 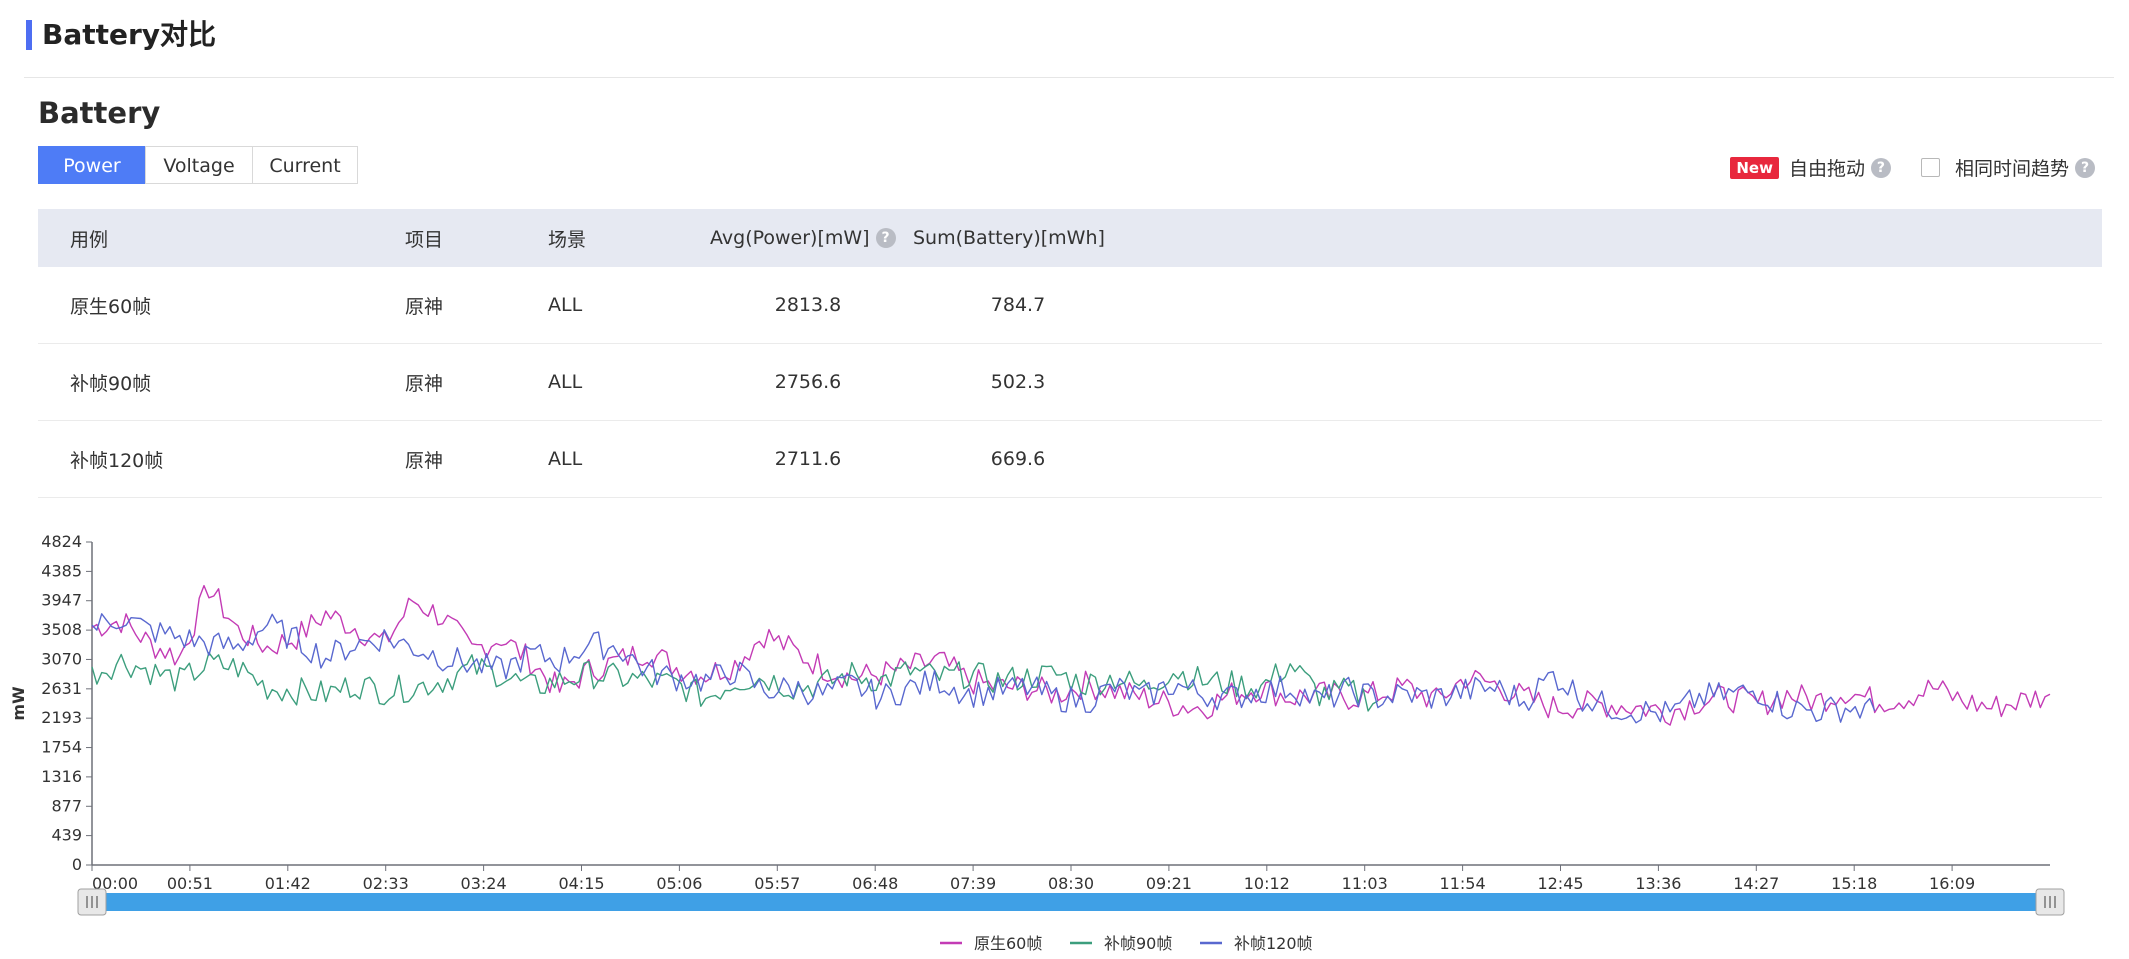 What do you see at coordinates (424, 239) in the screenshot?
I see `header-project: 项目` at bounding box center [424, 239].